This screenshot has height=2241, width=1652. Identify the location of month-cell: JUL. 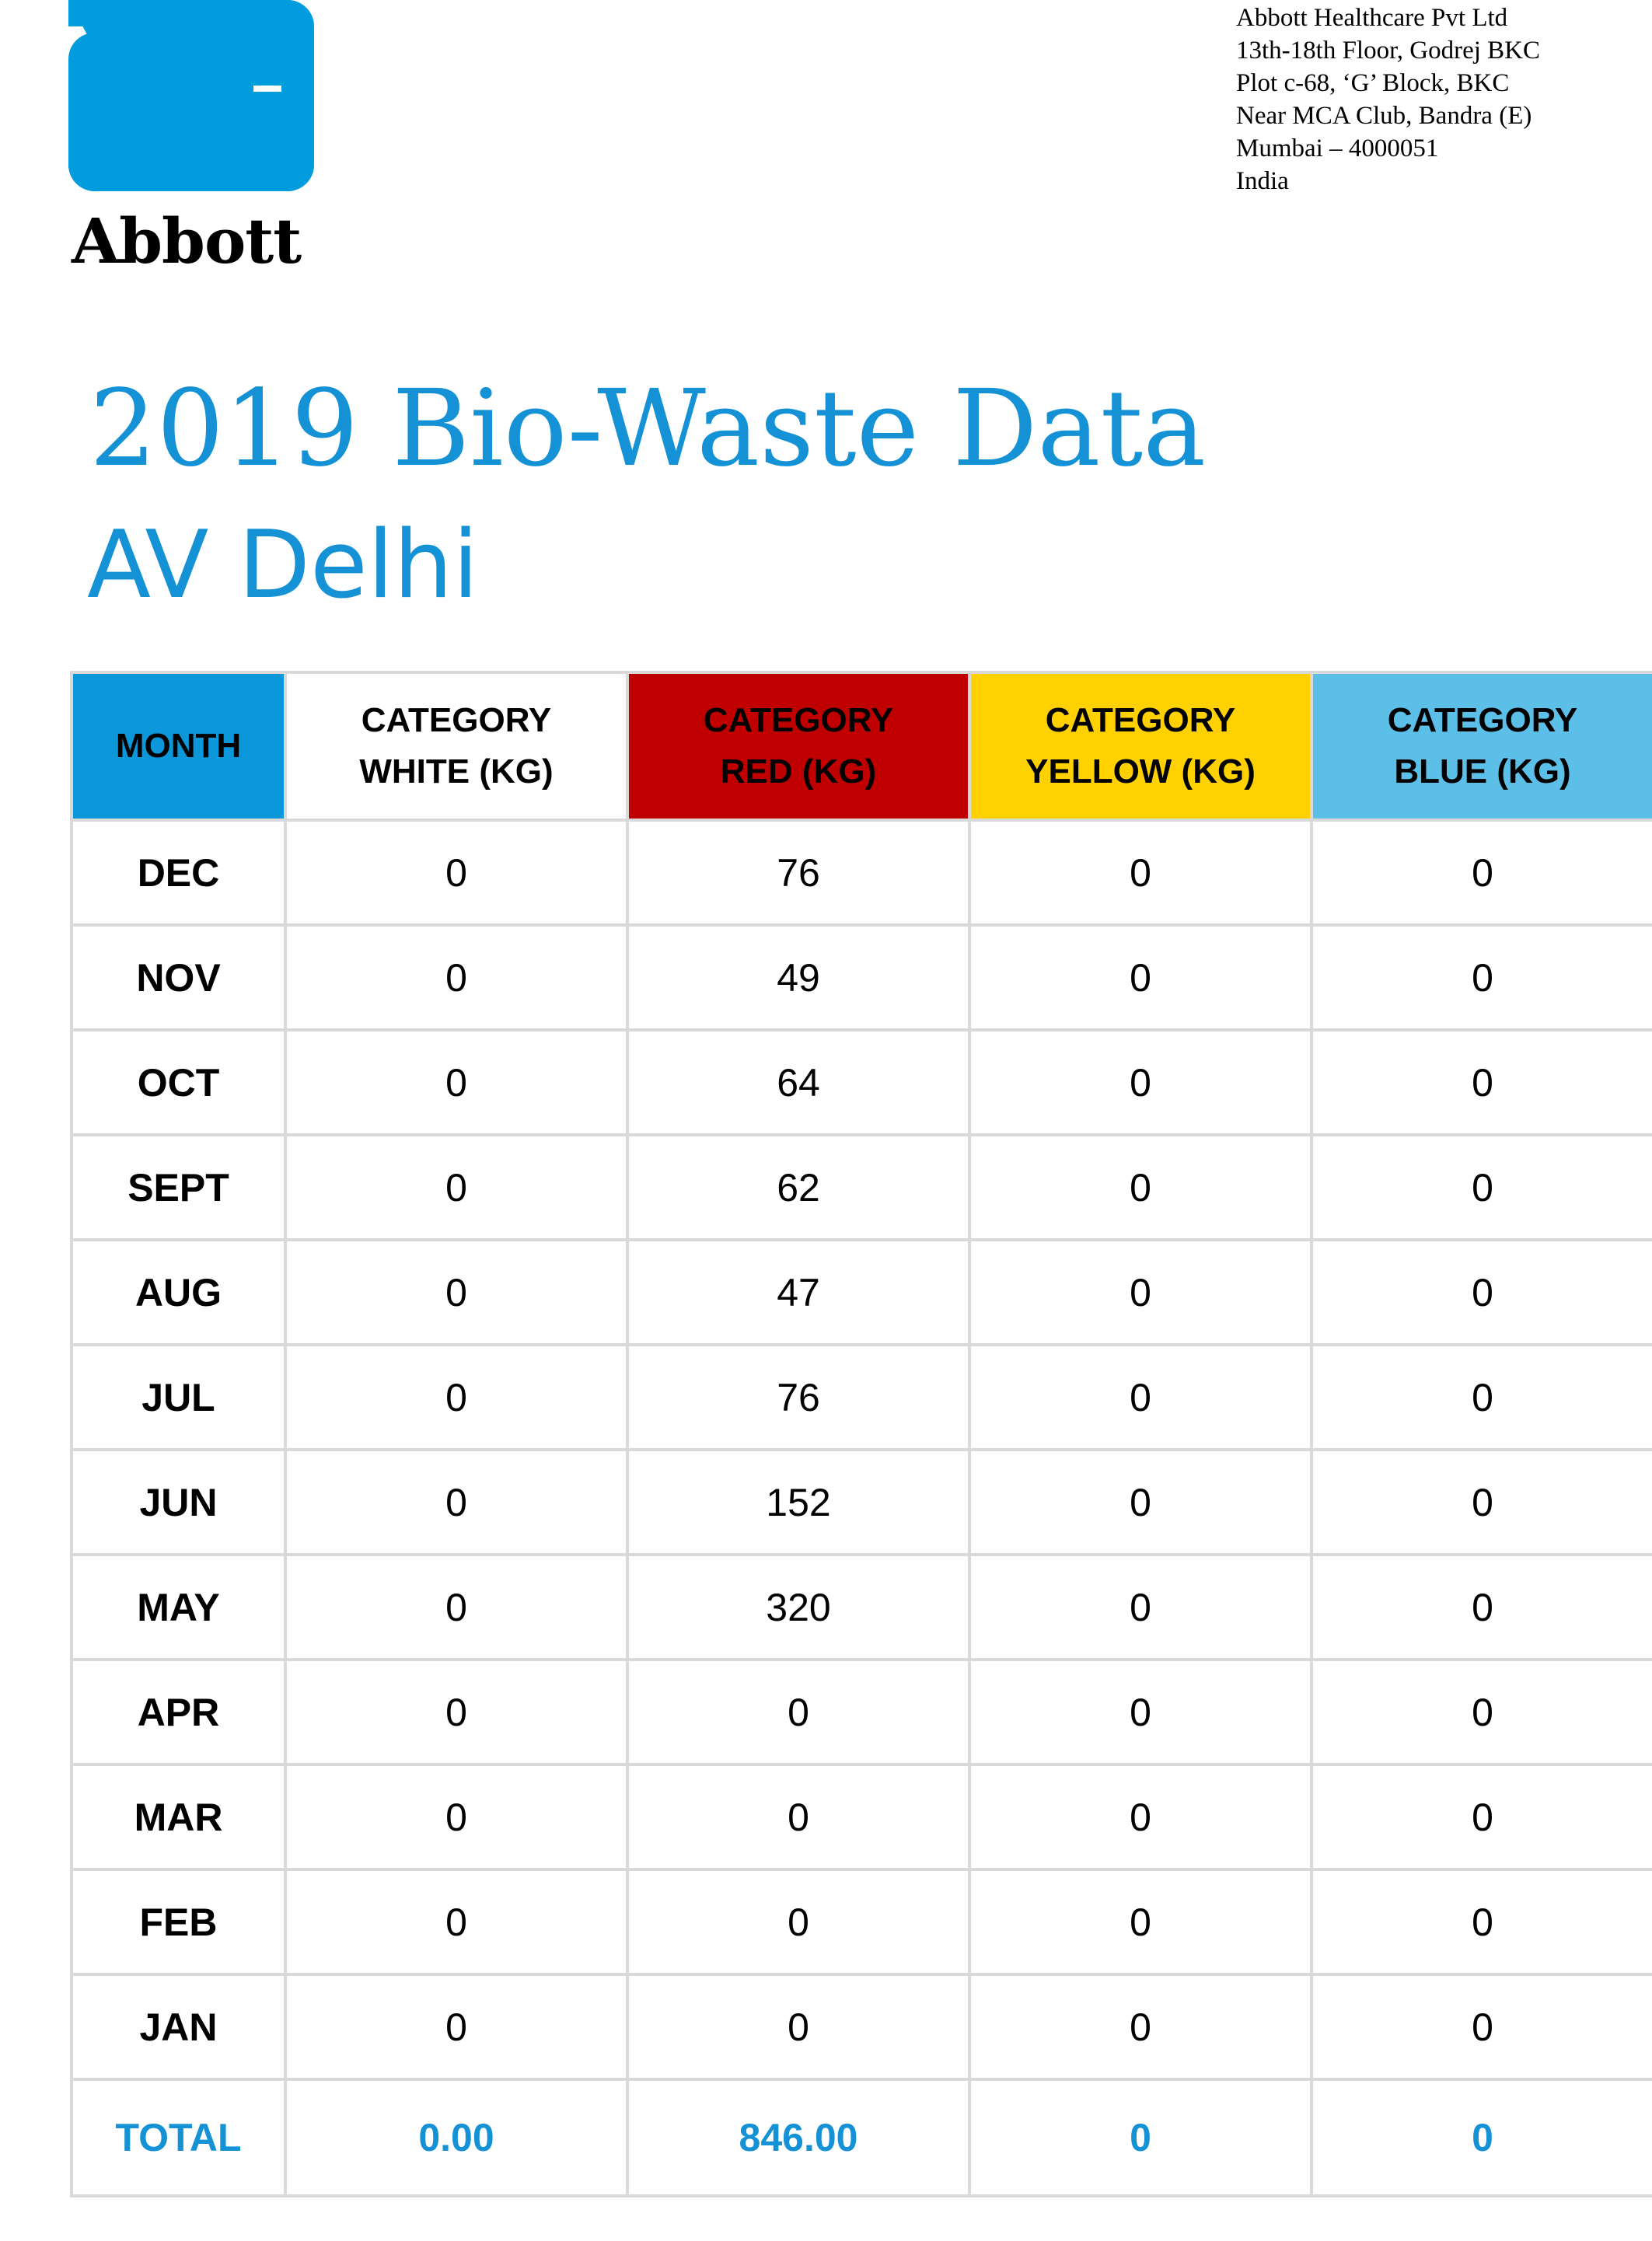
(178, 1397).